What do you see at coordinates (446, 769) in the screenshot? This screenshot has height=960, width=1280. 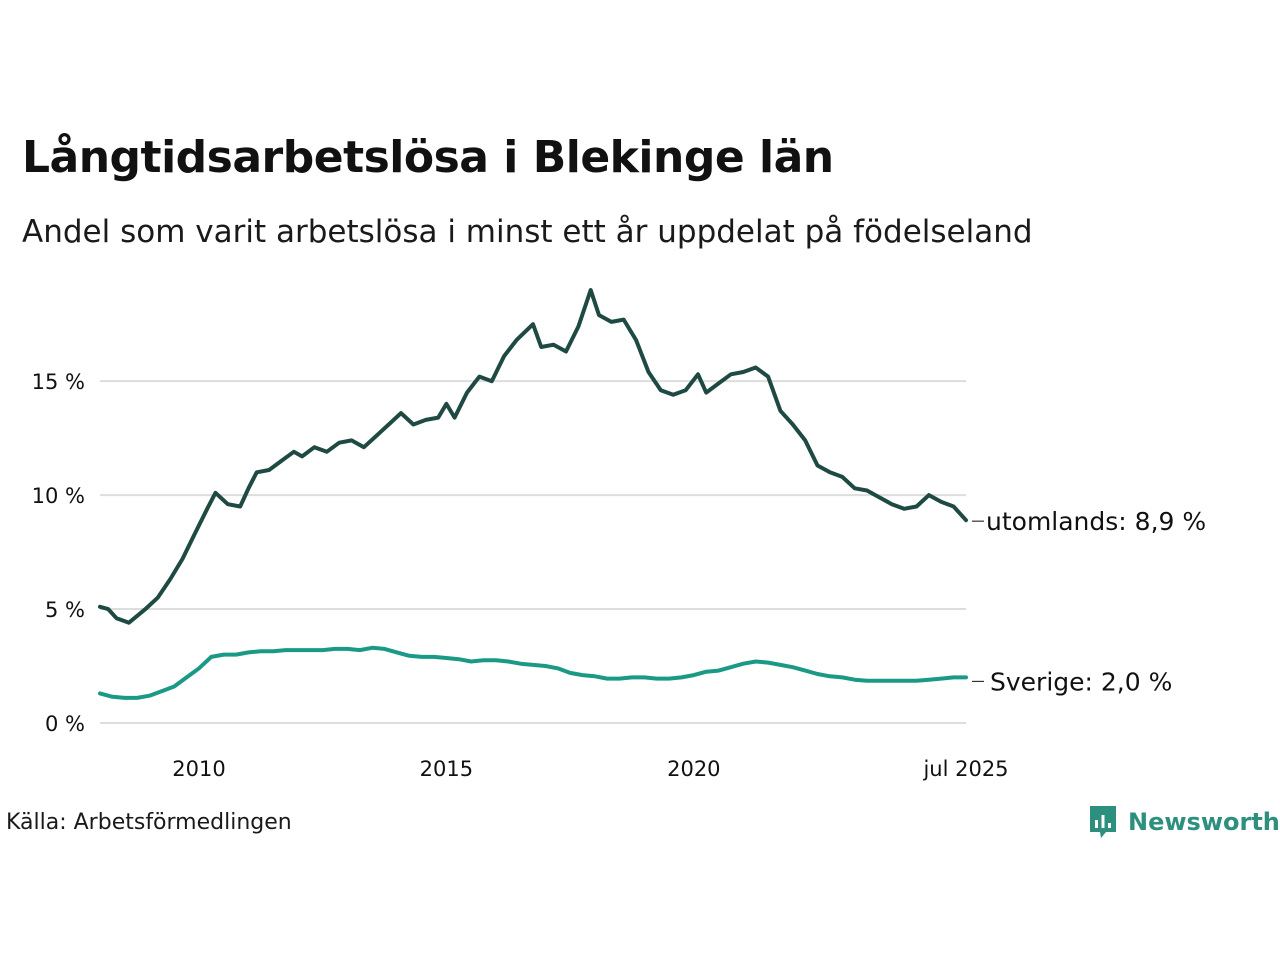 I see `x-tick-label: 2015` at bounding box center [446, 769].